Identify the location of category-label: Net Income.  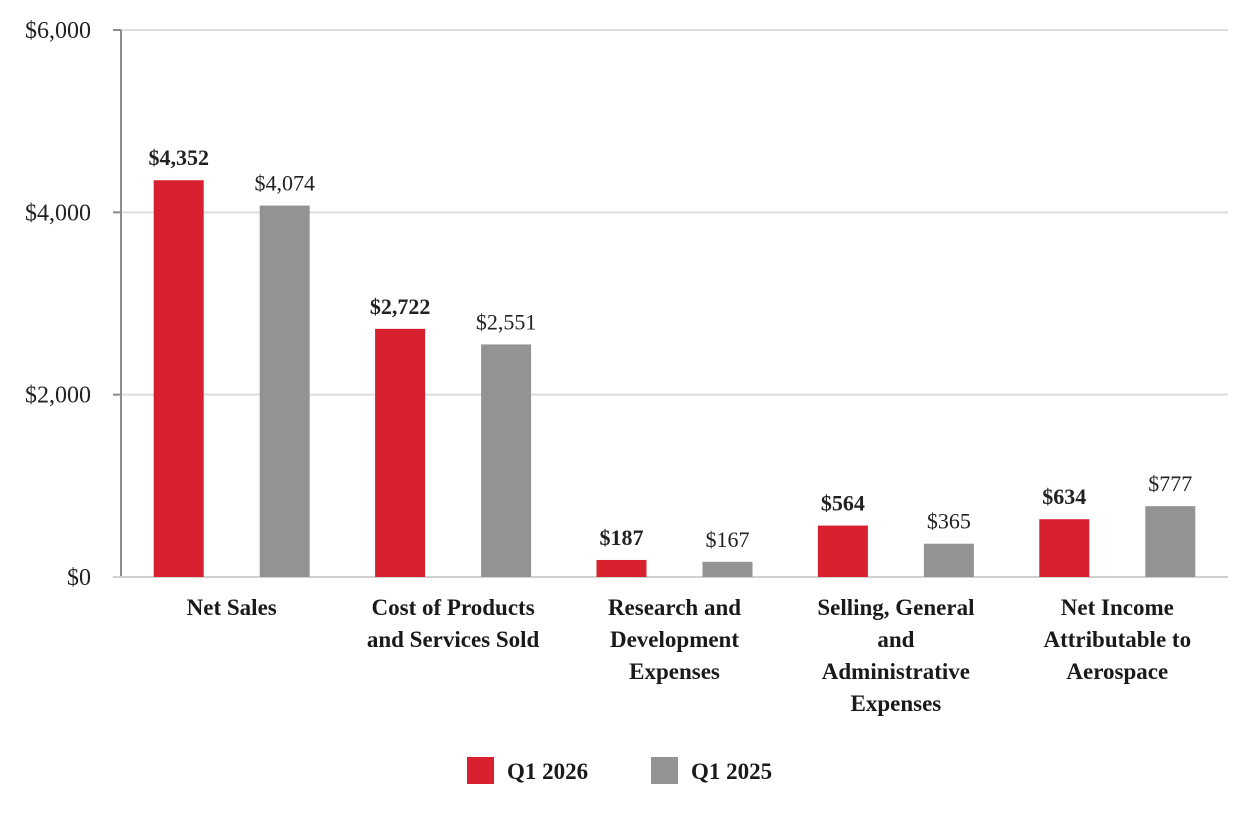
(1117, 607).